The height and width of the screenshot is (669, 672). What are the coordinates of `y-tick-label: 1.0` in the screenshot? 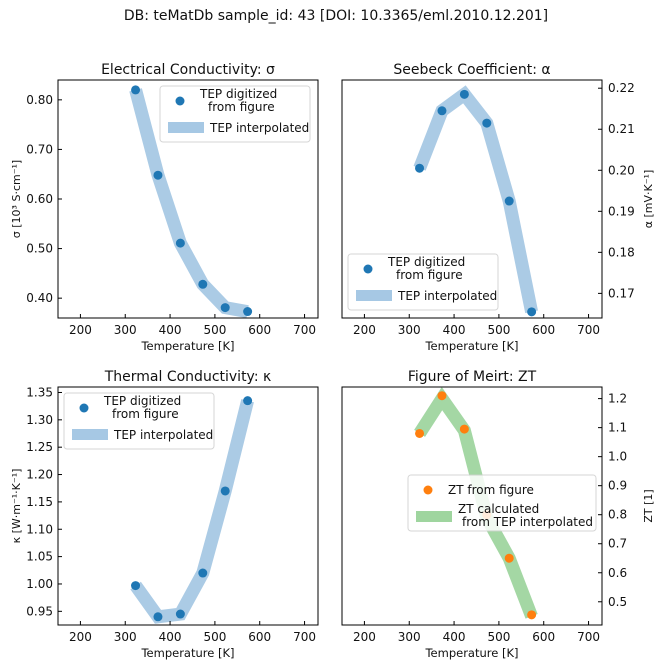 It's located at (617, 457).